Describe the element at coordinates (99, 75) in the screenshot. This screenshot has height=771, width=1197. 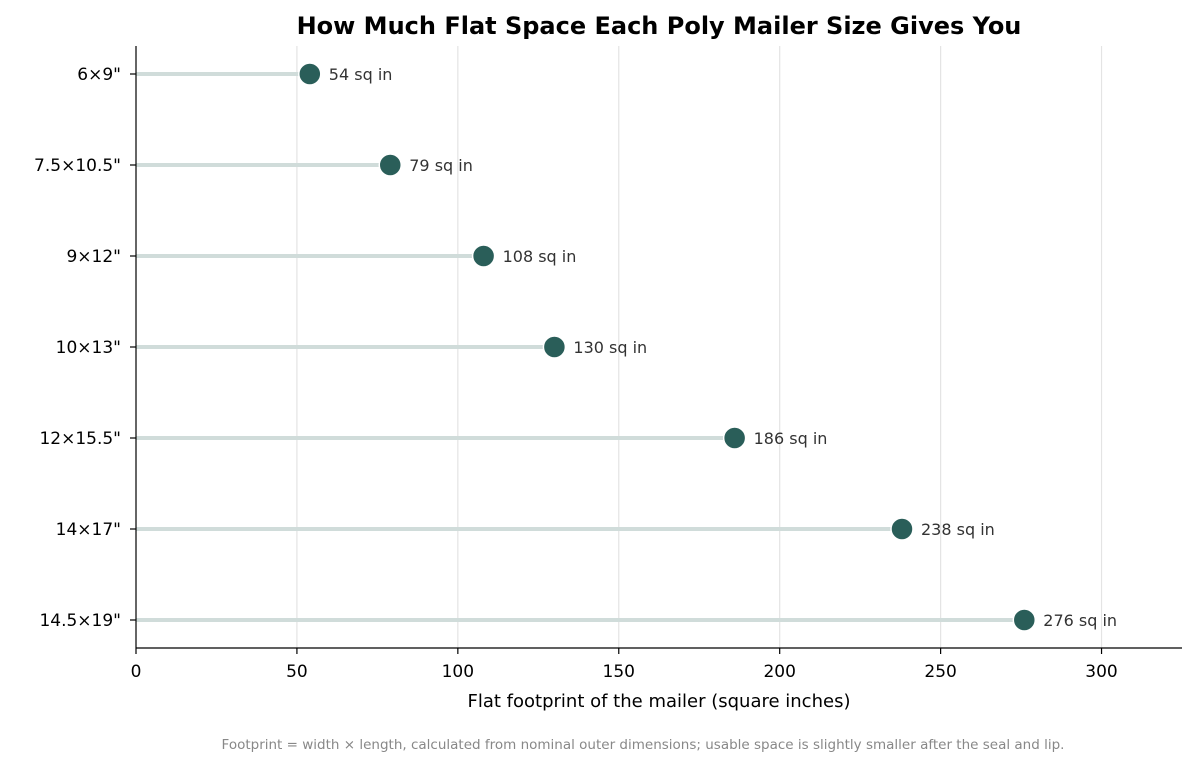
I see `y-tick-label: 6×9"` at that location.